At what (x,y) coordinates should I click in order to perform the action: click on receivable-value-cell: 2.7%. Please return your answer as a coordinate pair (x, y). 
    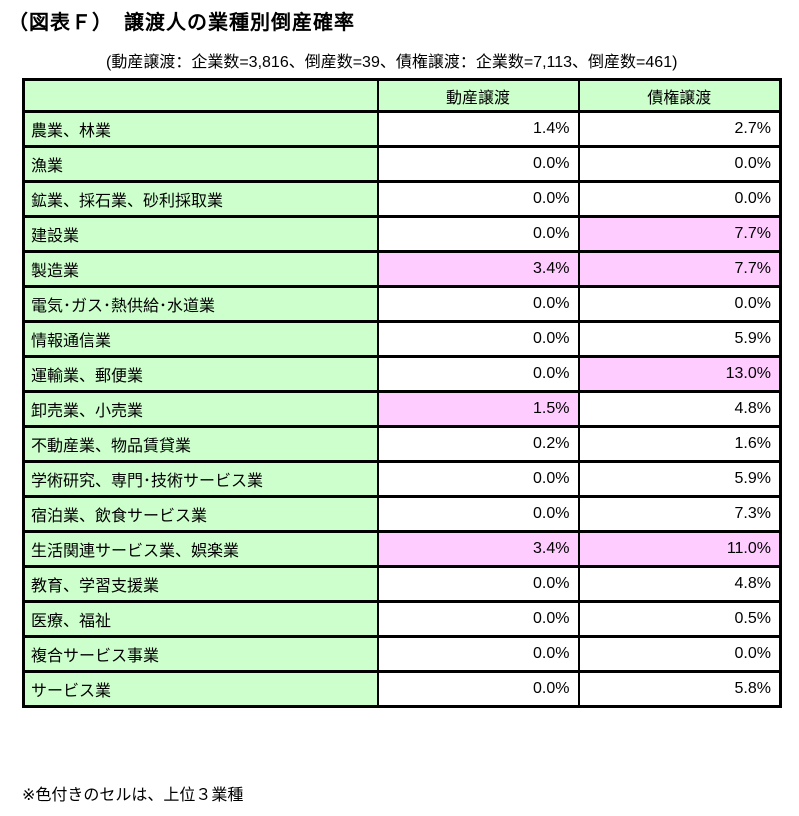
    Looking at the image, I should click on (679, 129).